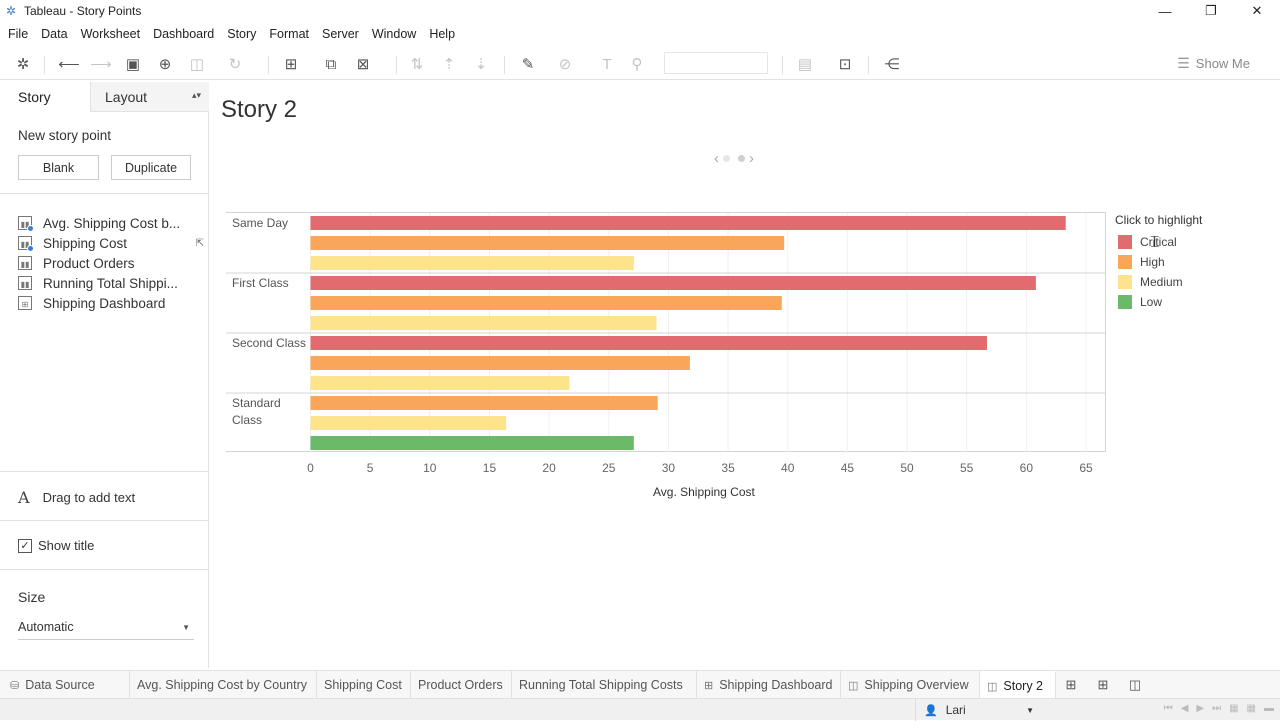 Image resolution: width=1280 pixels, height=721 pixels. What do you see at coordinates (331, 64) in the screenshot?
I see `duplicate-sheet-icon: ⧉` at bounding box center [331, 64].